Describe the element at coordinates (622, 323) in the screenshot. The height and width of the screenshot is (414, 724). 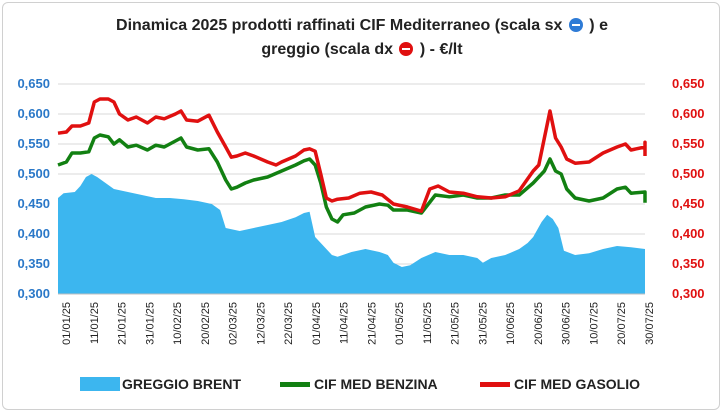
I see `x-tick-label: 20/07/25` at that location.